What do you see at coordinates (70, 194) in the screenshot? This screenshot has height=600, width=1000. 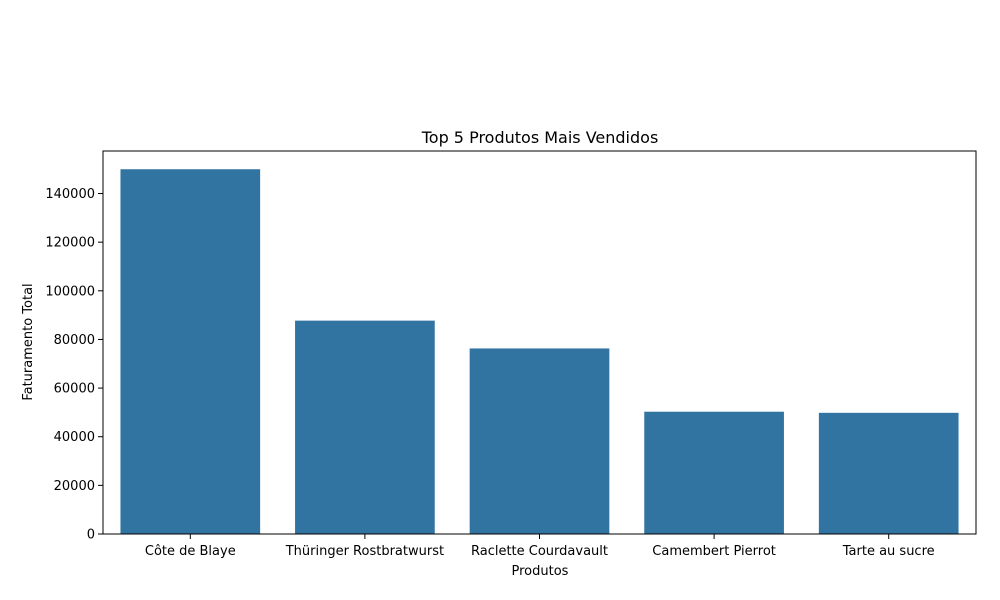 I see `y-tick-label: 140000` at bounding box center [70, 194].